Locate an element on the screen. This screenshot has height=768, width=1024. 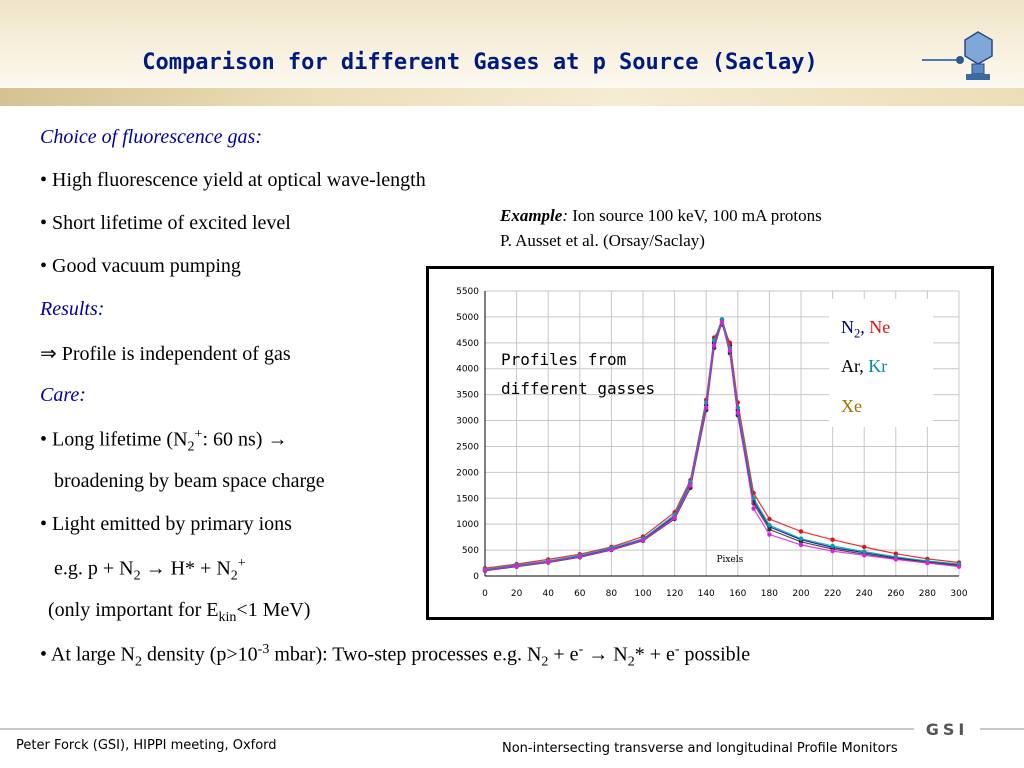
x-tick-label: 200 is located at coordinates (800, 594).